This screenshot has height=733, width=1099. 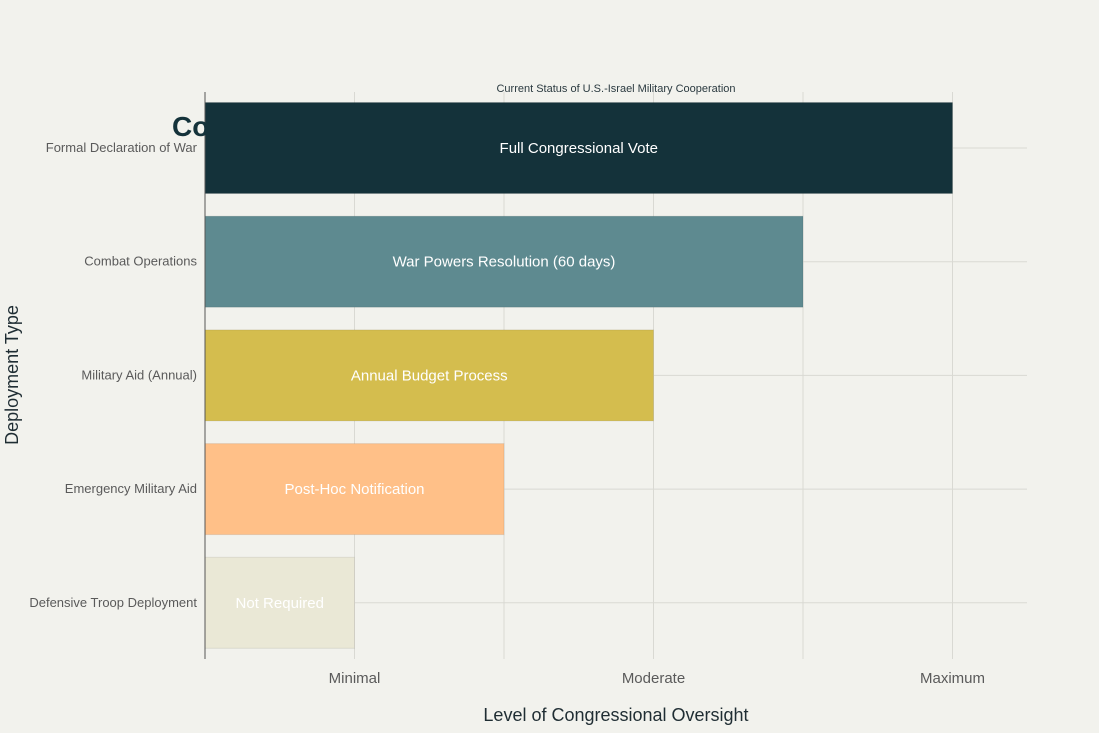 What do you see at coordinates (504, 262) in the screenshot?
I see `bar-label: War Powers Resolution (60 days)` at bounding box center [504, 262].